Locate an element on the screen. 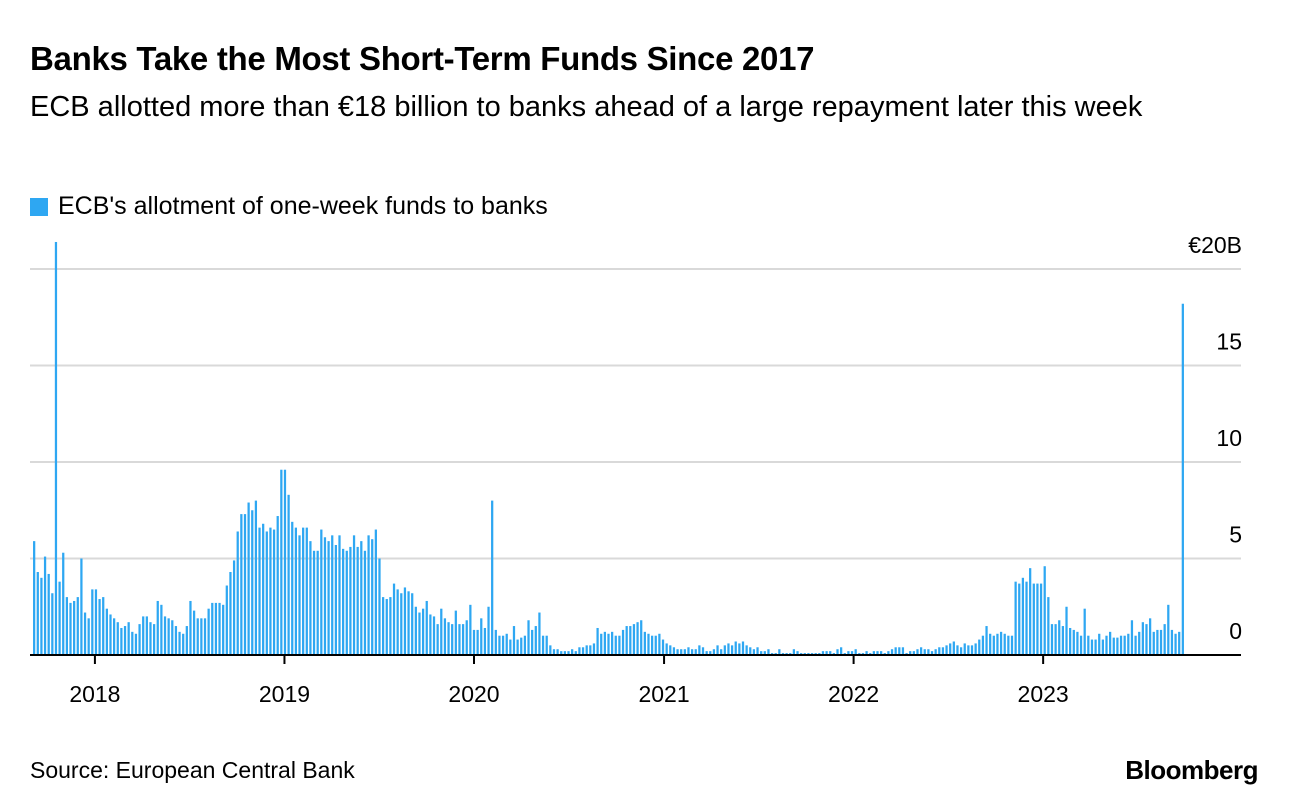 The width and height of the screenshot is (1296, 812). x-tick-label: 2023 is located at coordinates (1043, 694).